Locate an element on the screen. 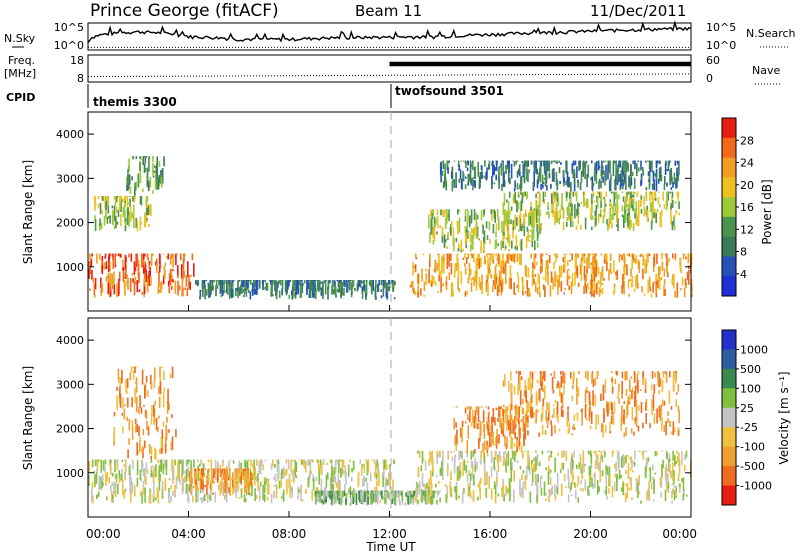 This screenshot has width=800, height=554. y-tick-label: 1000 is located at coordinates (70, 267).